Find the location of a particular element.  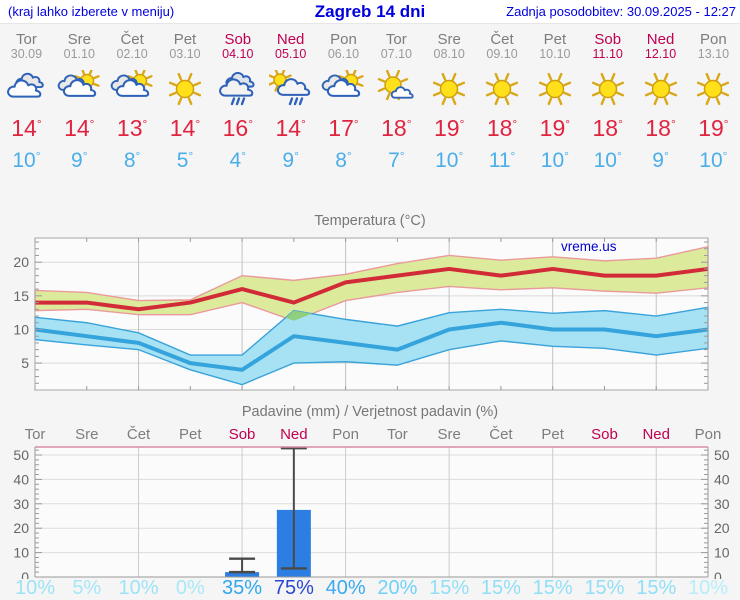

precip-y-tick-label-left: 50 is located at coordinates (21, 455).